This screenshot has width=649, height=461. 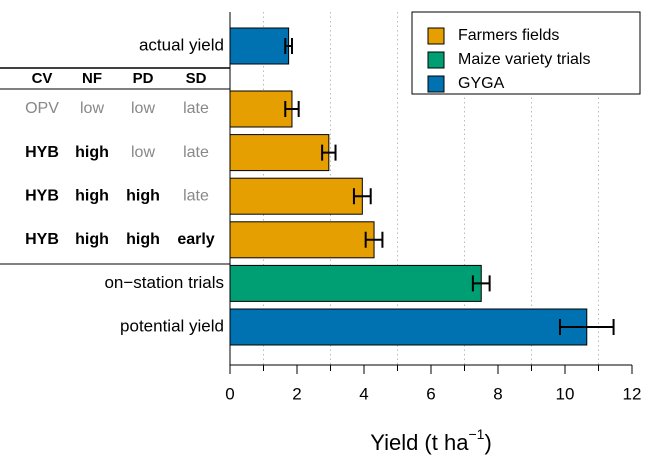 I want to click on x-axis-label: Yield (t ha−1), so click(x=431, y=440).